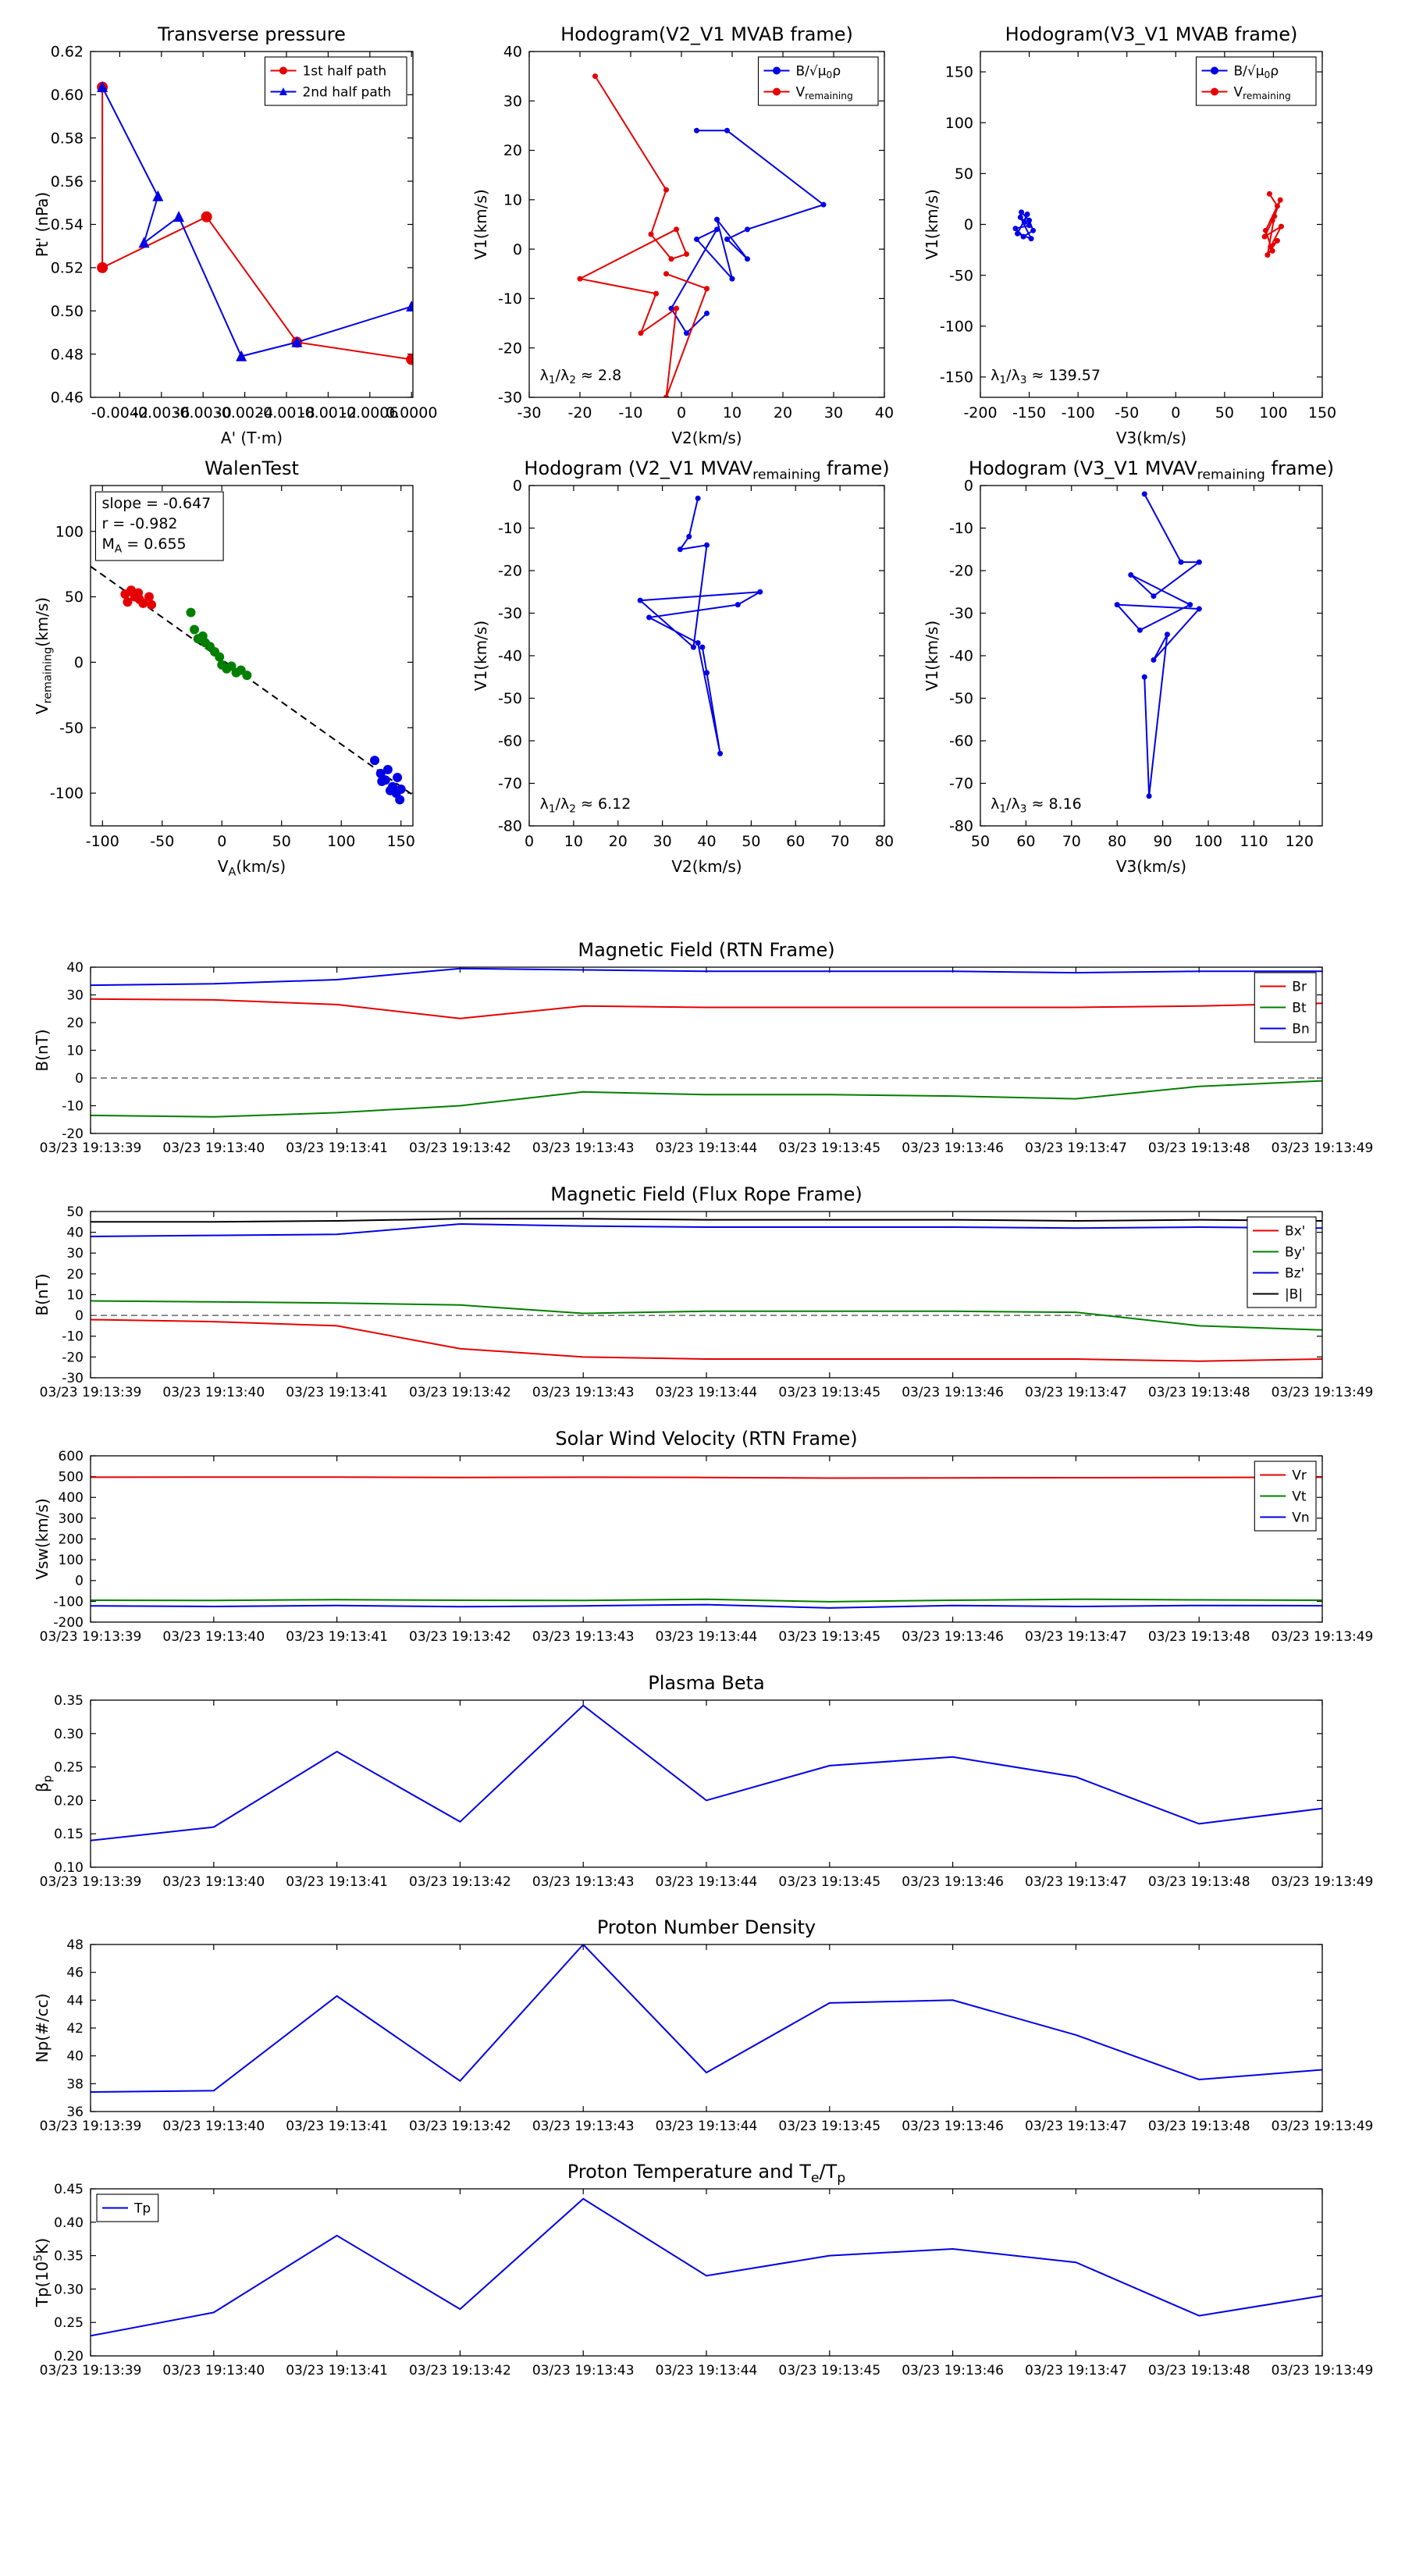 The image size is (1405, 2576). What do you see at coordinates (1079, 413) in the screenshot?
I see `x-tick-label: -100` at bounding box center [1079, 413].